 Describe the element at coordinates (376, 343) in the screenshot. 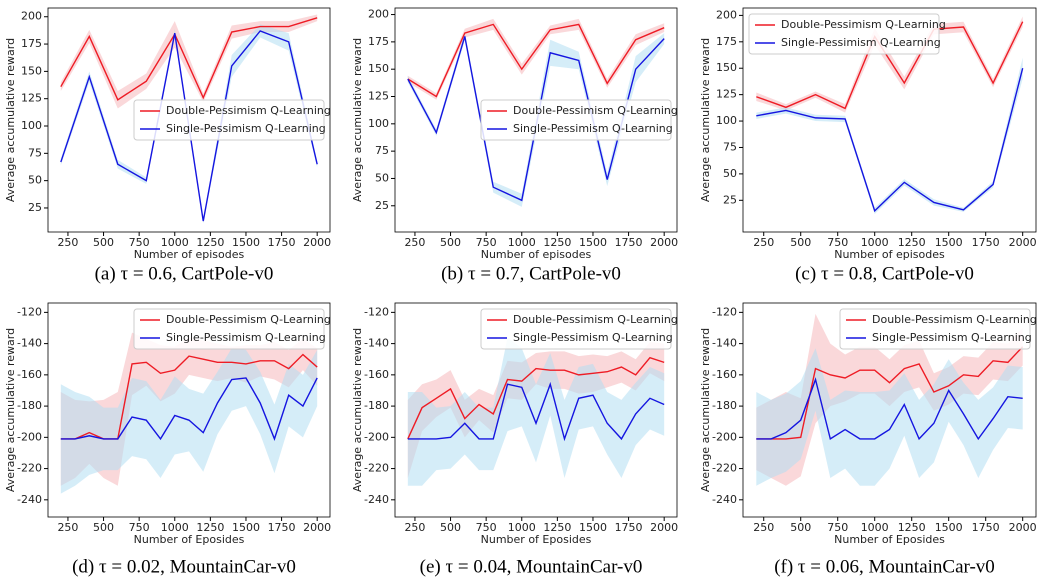

I see `y-tick-label: -140` at that location.